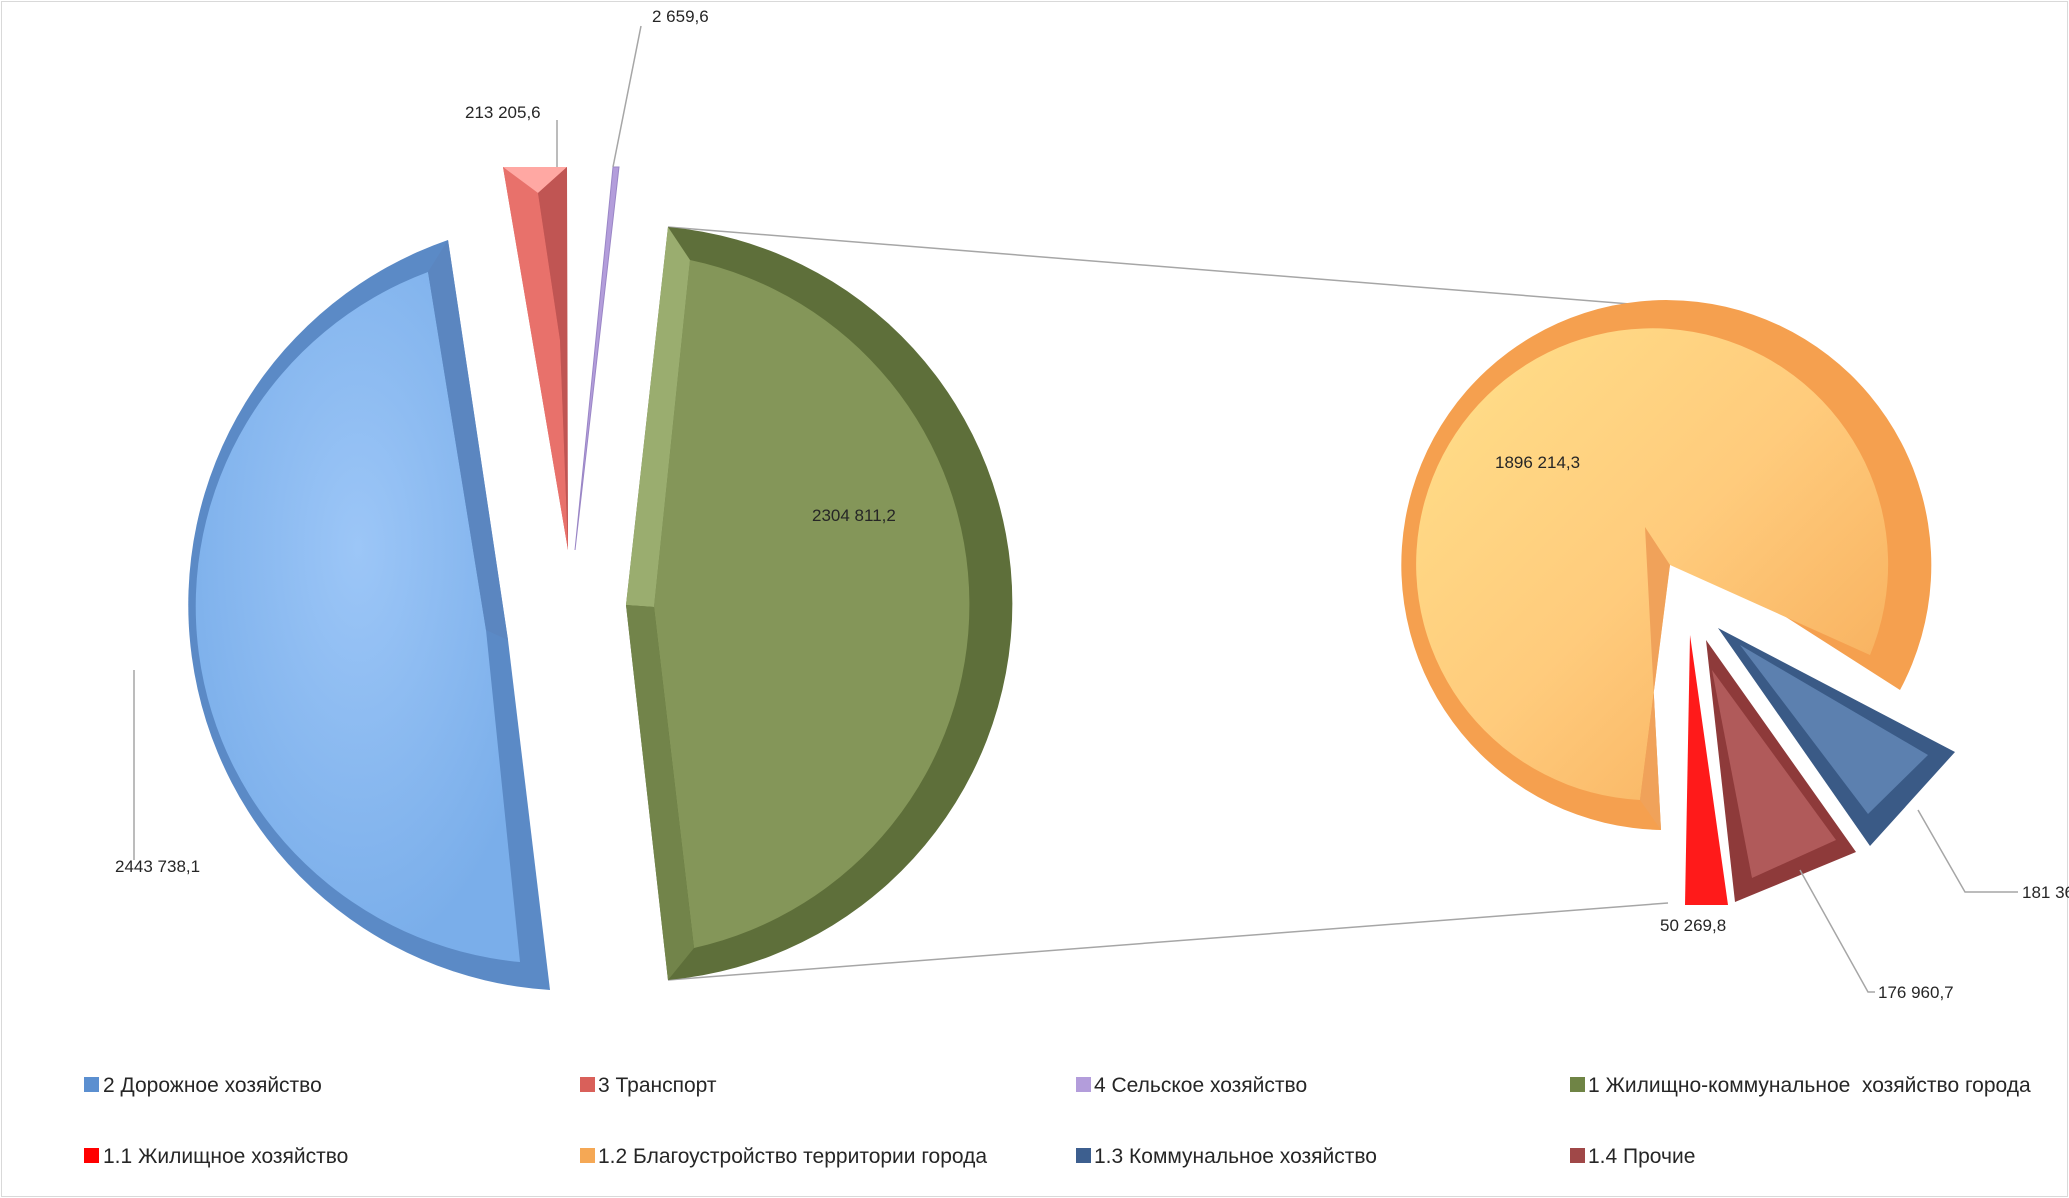 This screenshot has width=2069, height=1198. I want to click on slice-landscaping, so click(1666, 565).